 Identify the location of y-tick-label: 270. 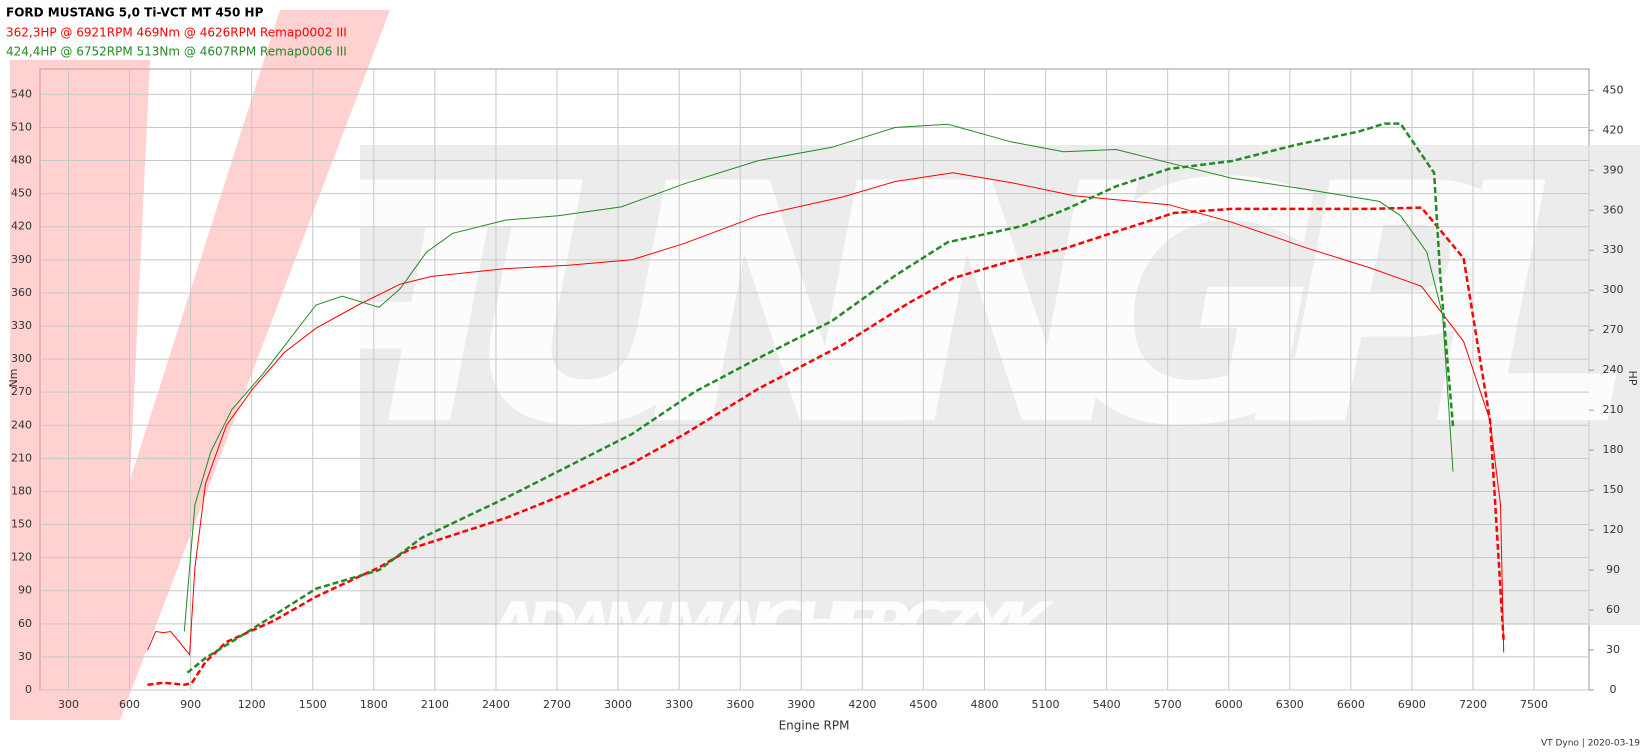
(21, 391).